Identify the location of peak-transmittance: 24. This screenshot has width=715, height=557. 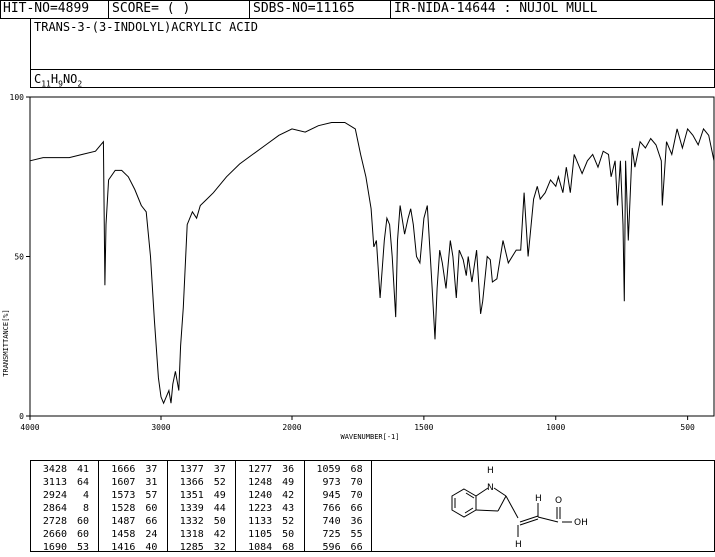
(151, 534).